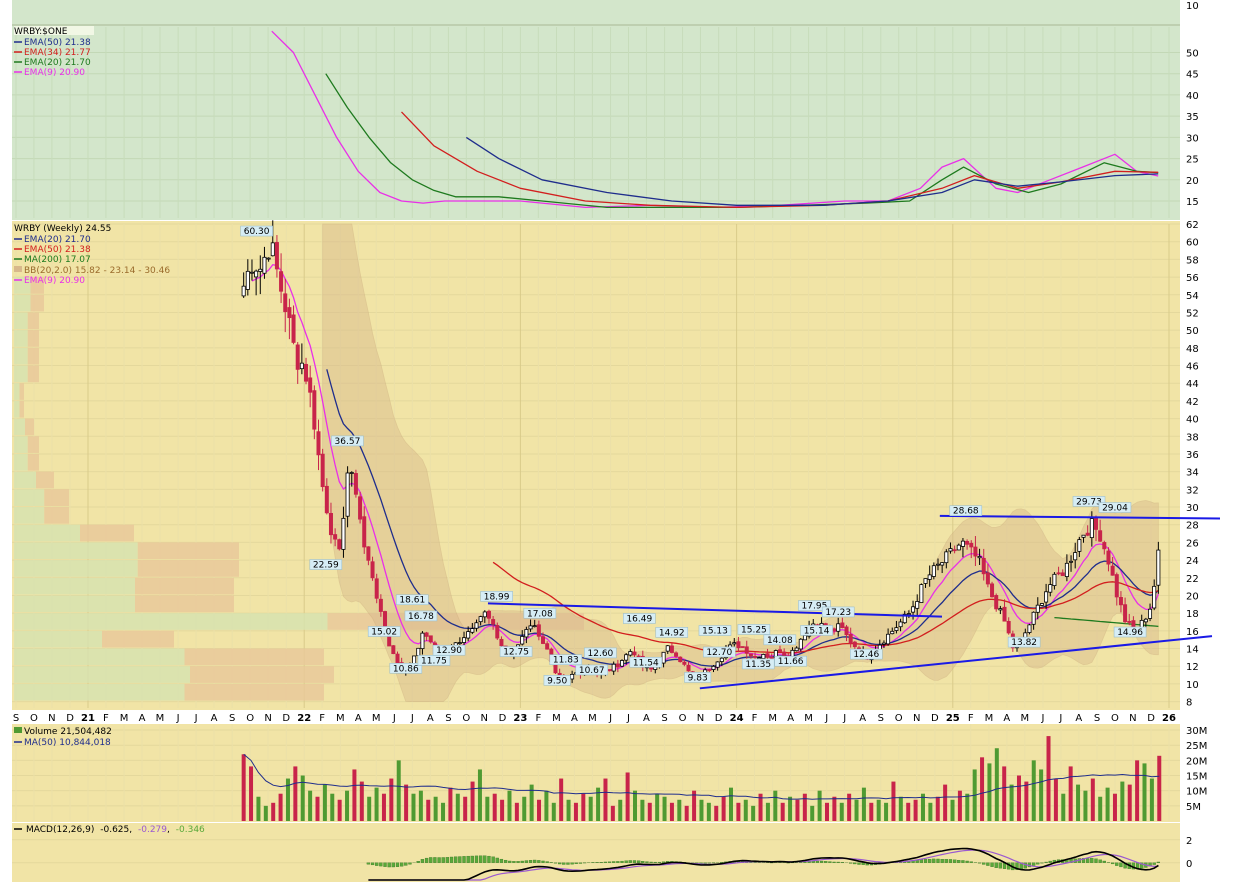 Image resolution: width=1235 pixels, height=882 pixels. I want to click on price-y-tick: 18, so click(1192, 614).